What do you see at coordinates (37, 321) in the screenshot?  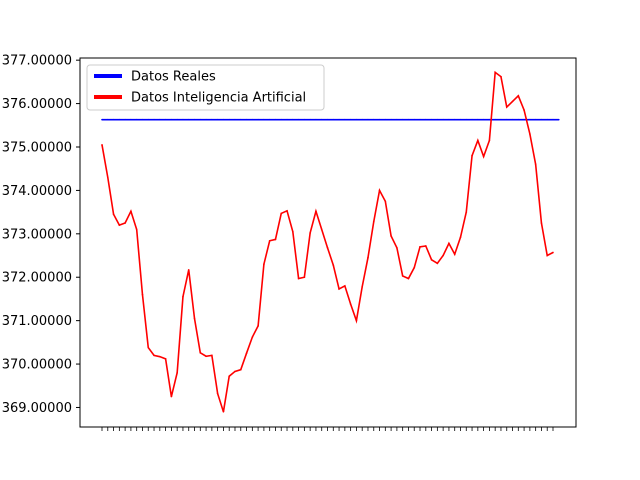 I see `y-tick-label-2: 371.00000` at bounding box center [37, 321].